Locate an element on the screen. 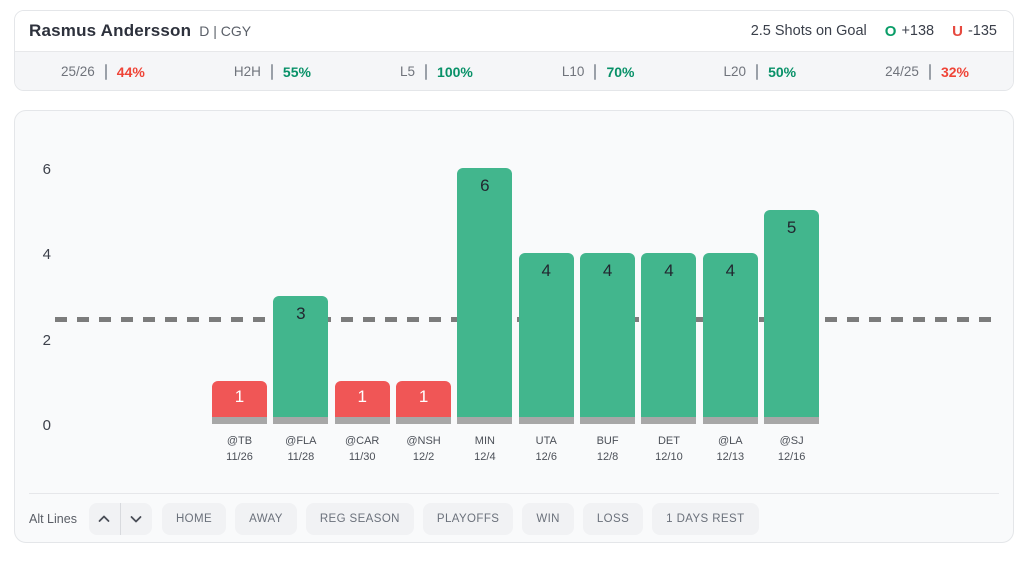  filter-button-loss: LOSS is located at coordinates (613, 519).